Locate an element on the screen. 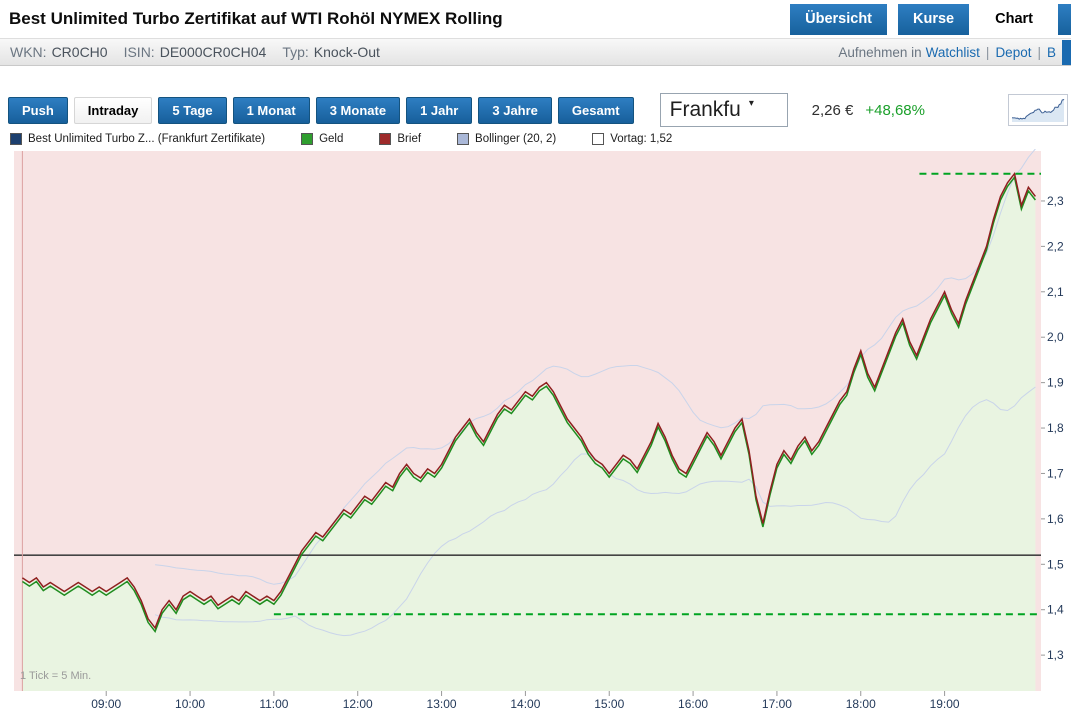 The image size is (1071, 717). sparkline-line is located at coordinates (1038, 109).